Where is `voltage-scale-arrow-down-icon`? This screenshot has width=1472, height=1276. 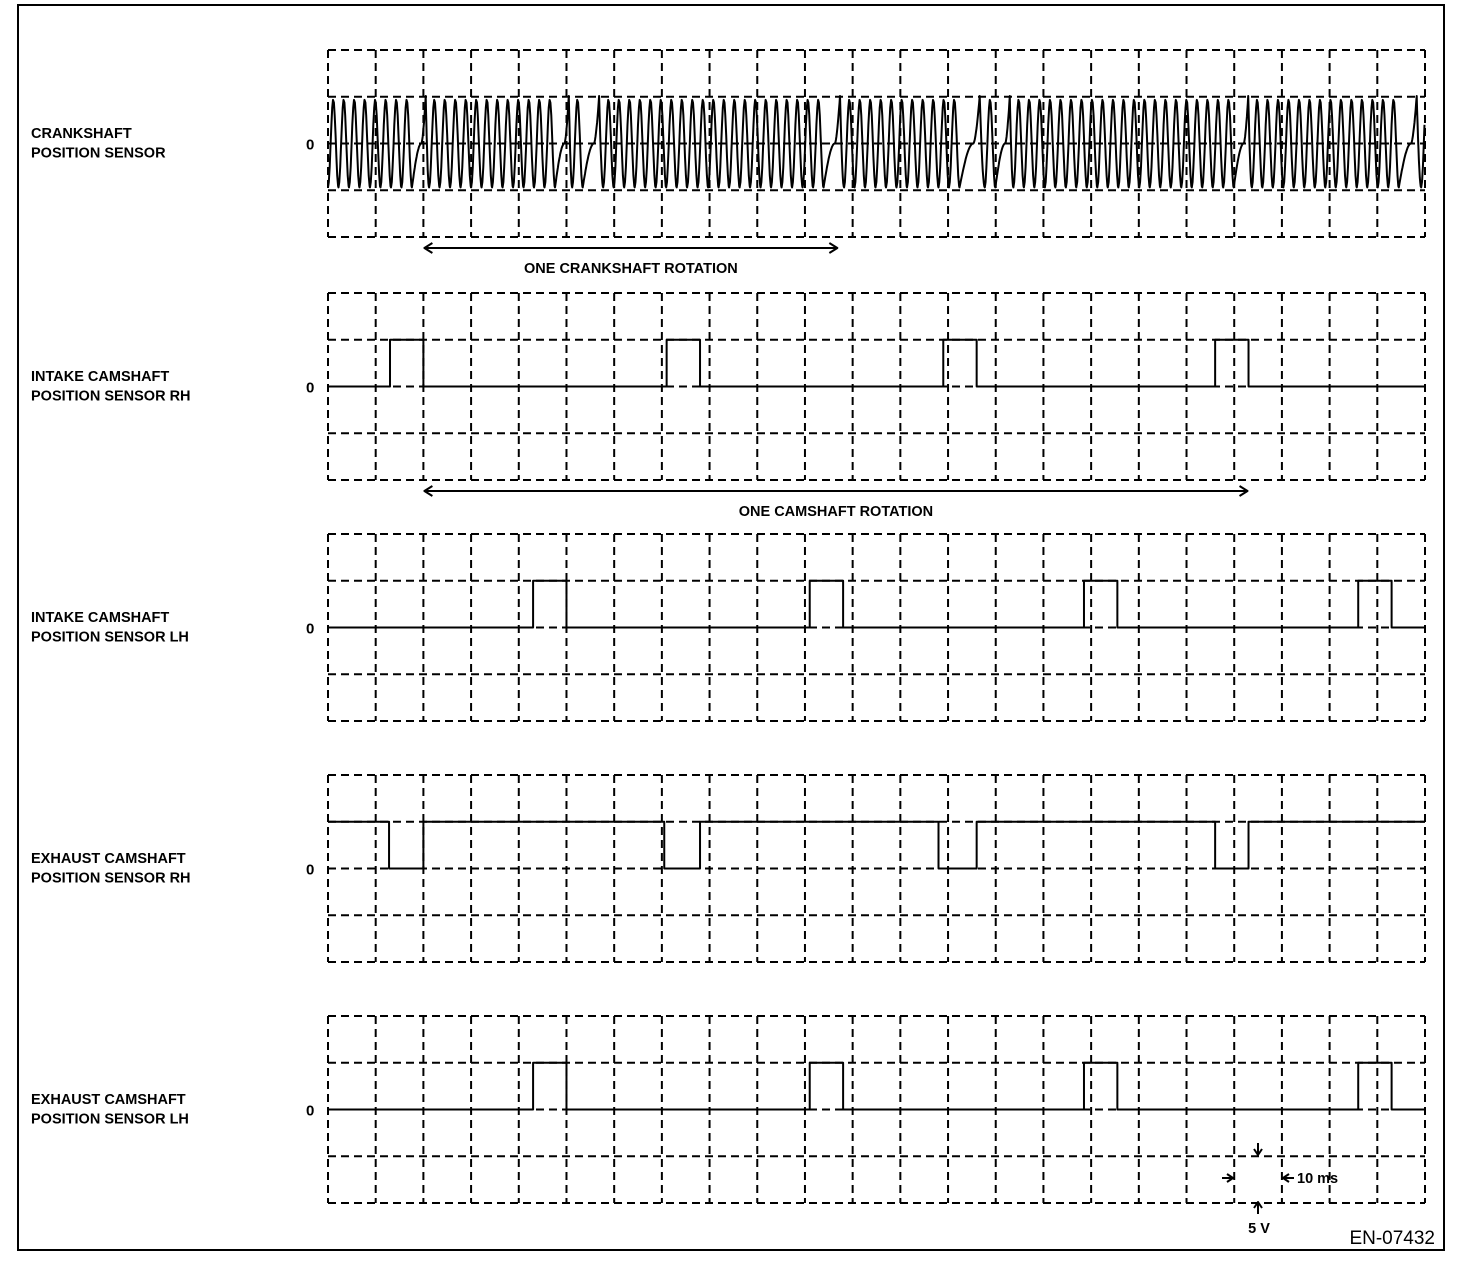 voltage-scale-arrow-down-icon is located at coordinates (1258, 1149).